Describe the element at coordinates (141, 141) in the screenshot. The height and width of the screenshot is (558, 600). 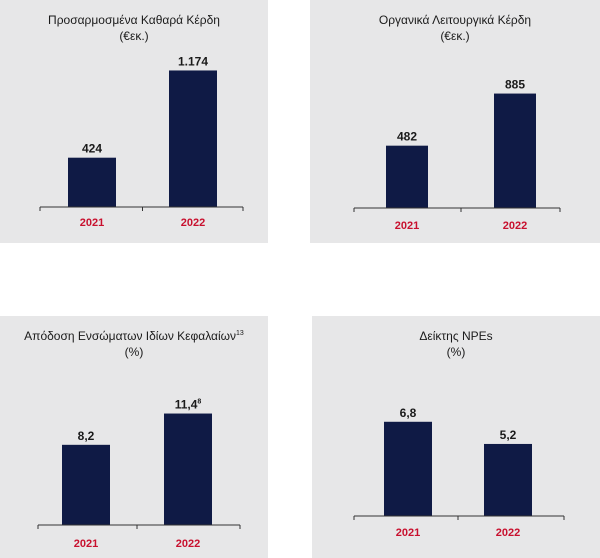
I see `bar-chart-svg: 424 2021 1.174 2022` at that location.